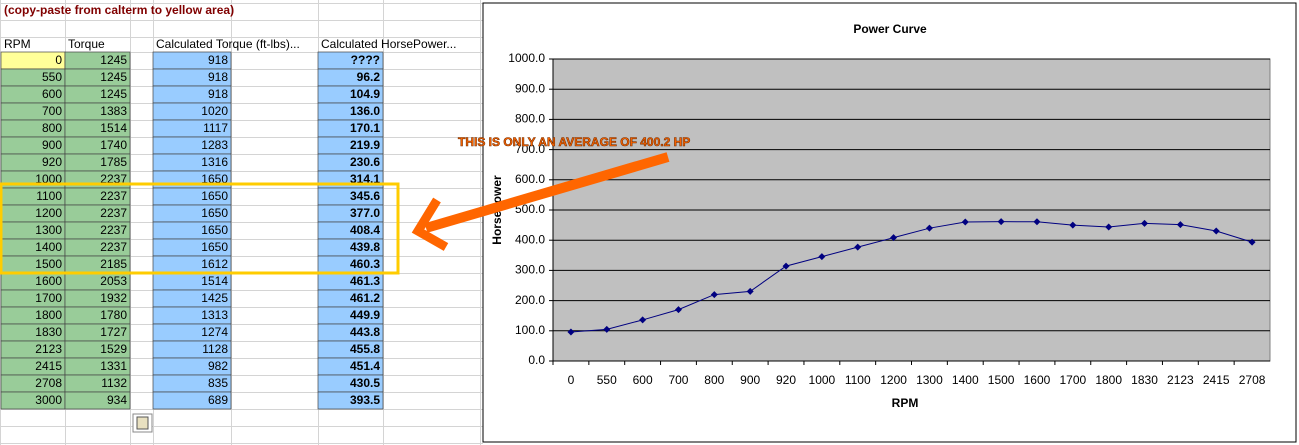 Image resolution: width=1299 pixels, height=445 pixels. Describe the element at coordinates (365, 349) in the screenshot. I see `cell-value: 455.8` at that location.